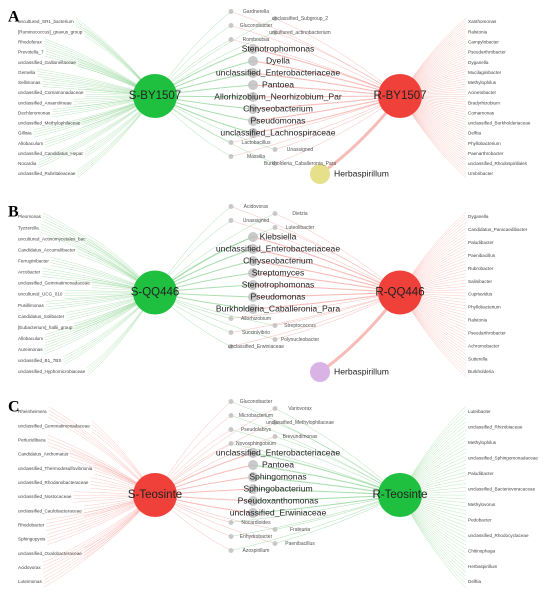 The image size is (550, 600). Describe the element at coordinates (41, 316) in the screenshot. I see `taxon-label: Candidatus_Solibacter` at that location.